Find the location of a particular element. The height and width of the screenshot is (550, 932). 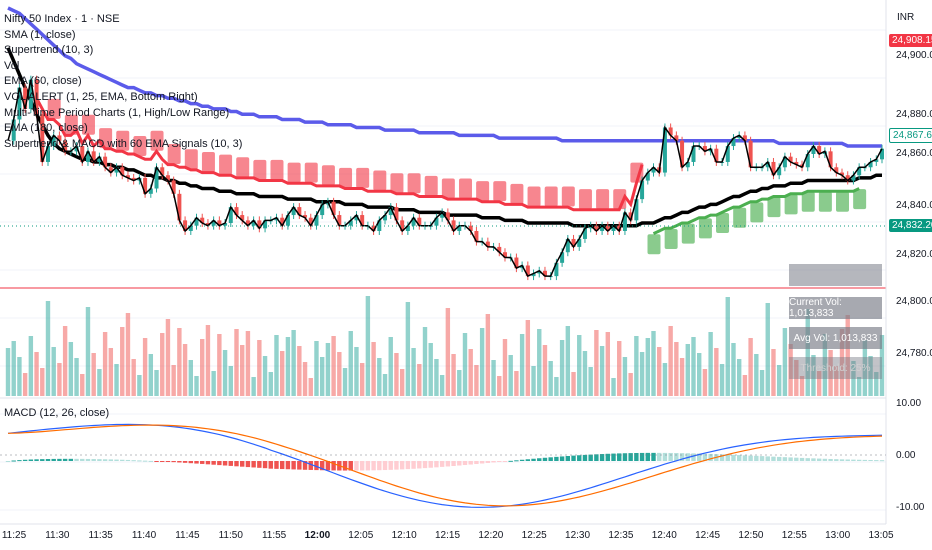

price-tag-lower: 24,832.20 is located at coordinates (910, 225).